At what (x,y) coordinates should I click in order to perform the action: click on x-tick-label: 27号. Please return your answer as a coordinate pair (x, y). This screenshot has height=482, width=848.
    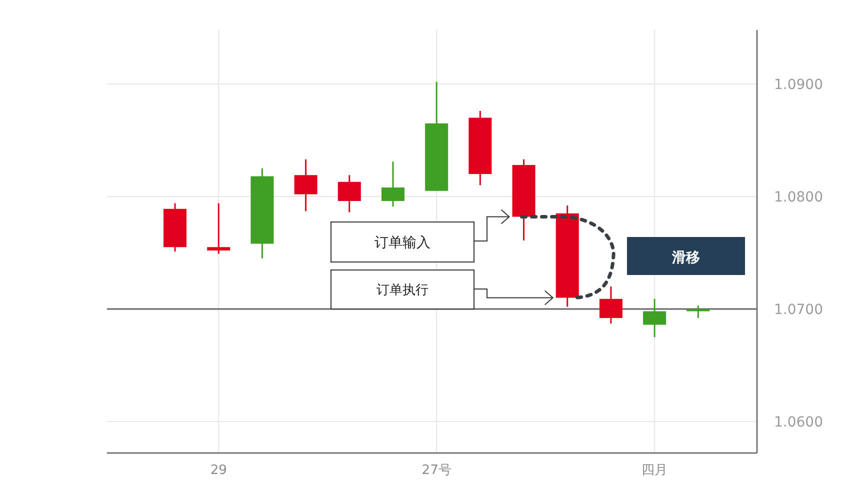
    Looking at the image, I should click on (437, 470).